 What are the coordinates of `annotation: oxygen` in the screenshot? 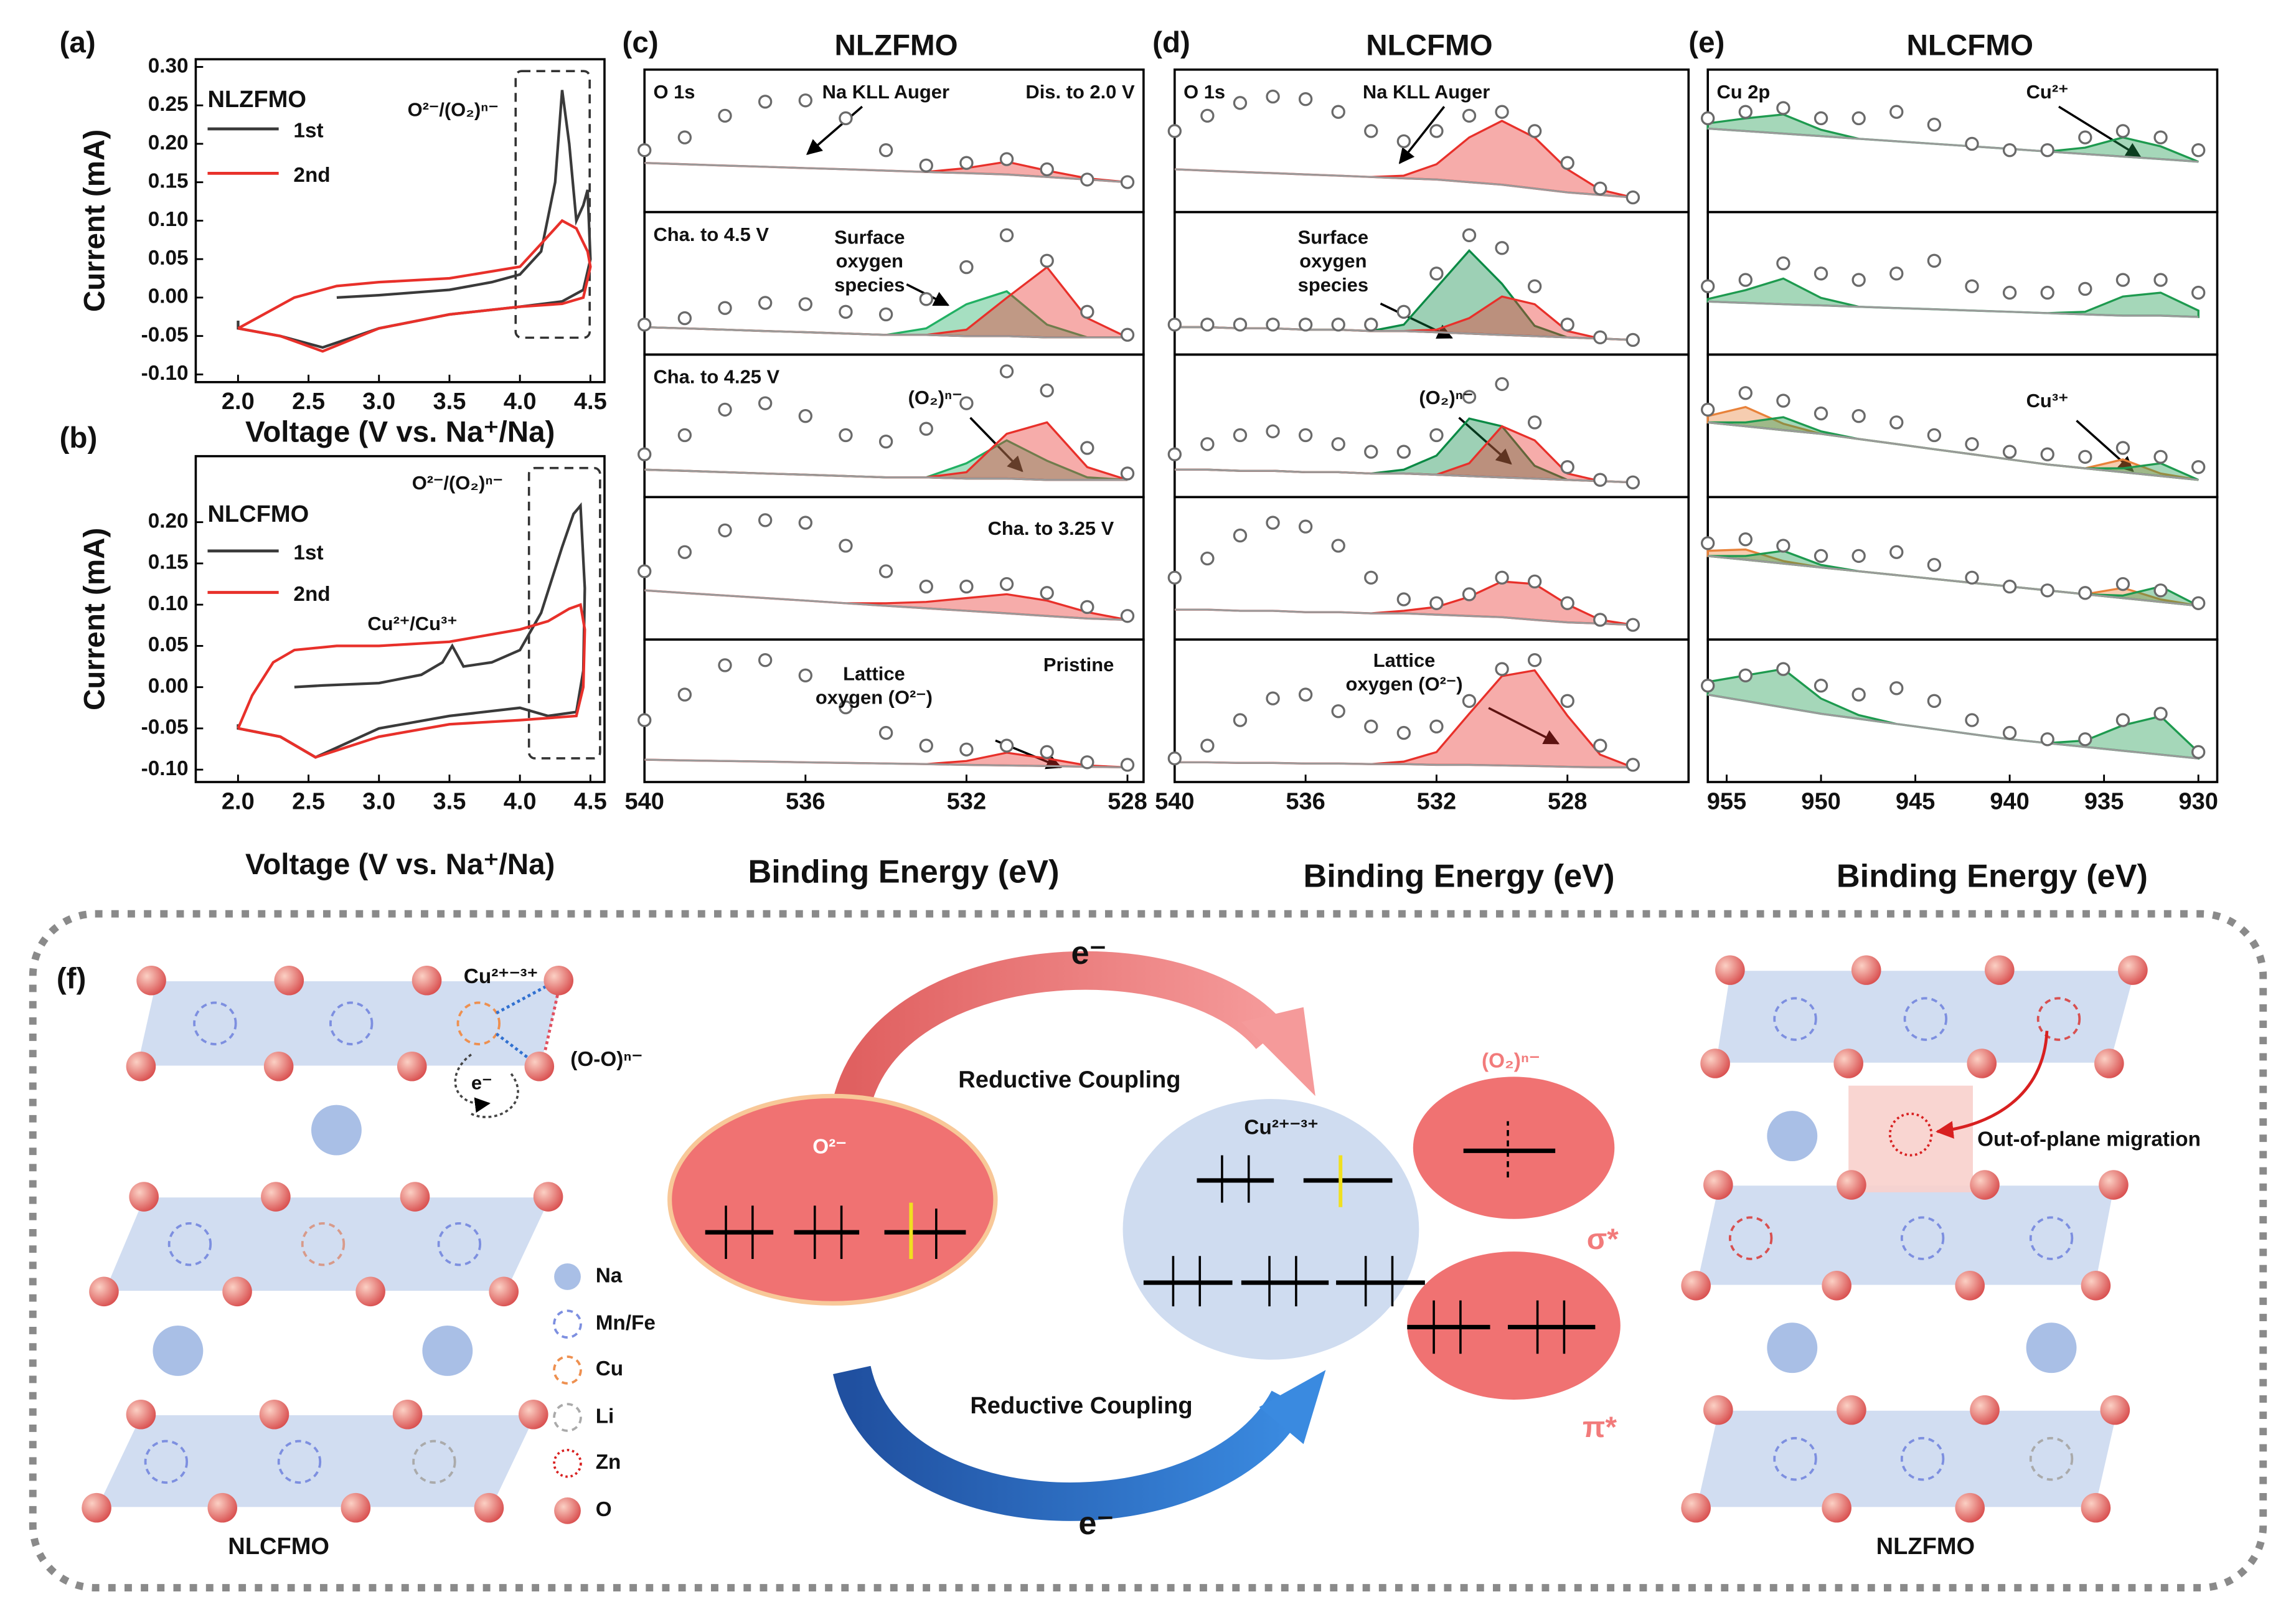 It's located at (1333, 261).